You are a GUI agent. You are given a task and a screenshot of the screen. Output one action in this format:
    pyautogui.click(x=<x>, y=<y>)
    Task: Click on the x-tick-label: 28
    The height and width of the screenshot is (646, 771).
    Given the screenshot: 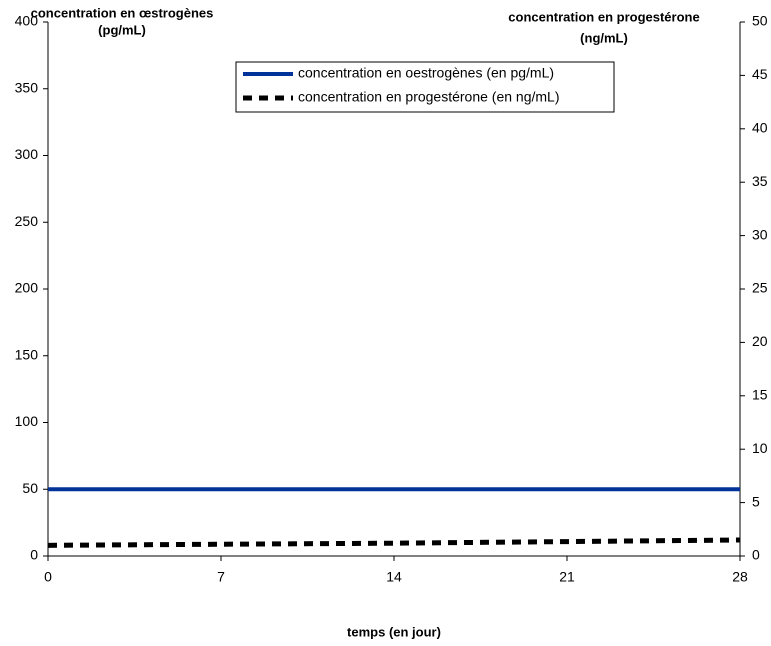 What is the action you would take?
    pyautogui.click(x=740, y=577)
    